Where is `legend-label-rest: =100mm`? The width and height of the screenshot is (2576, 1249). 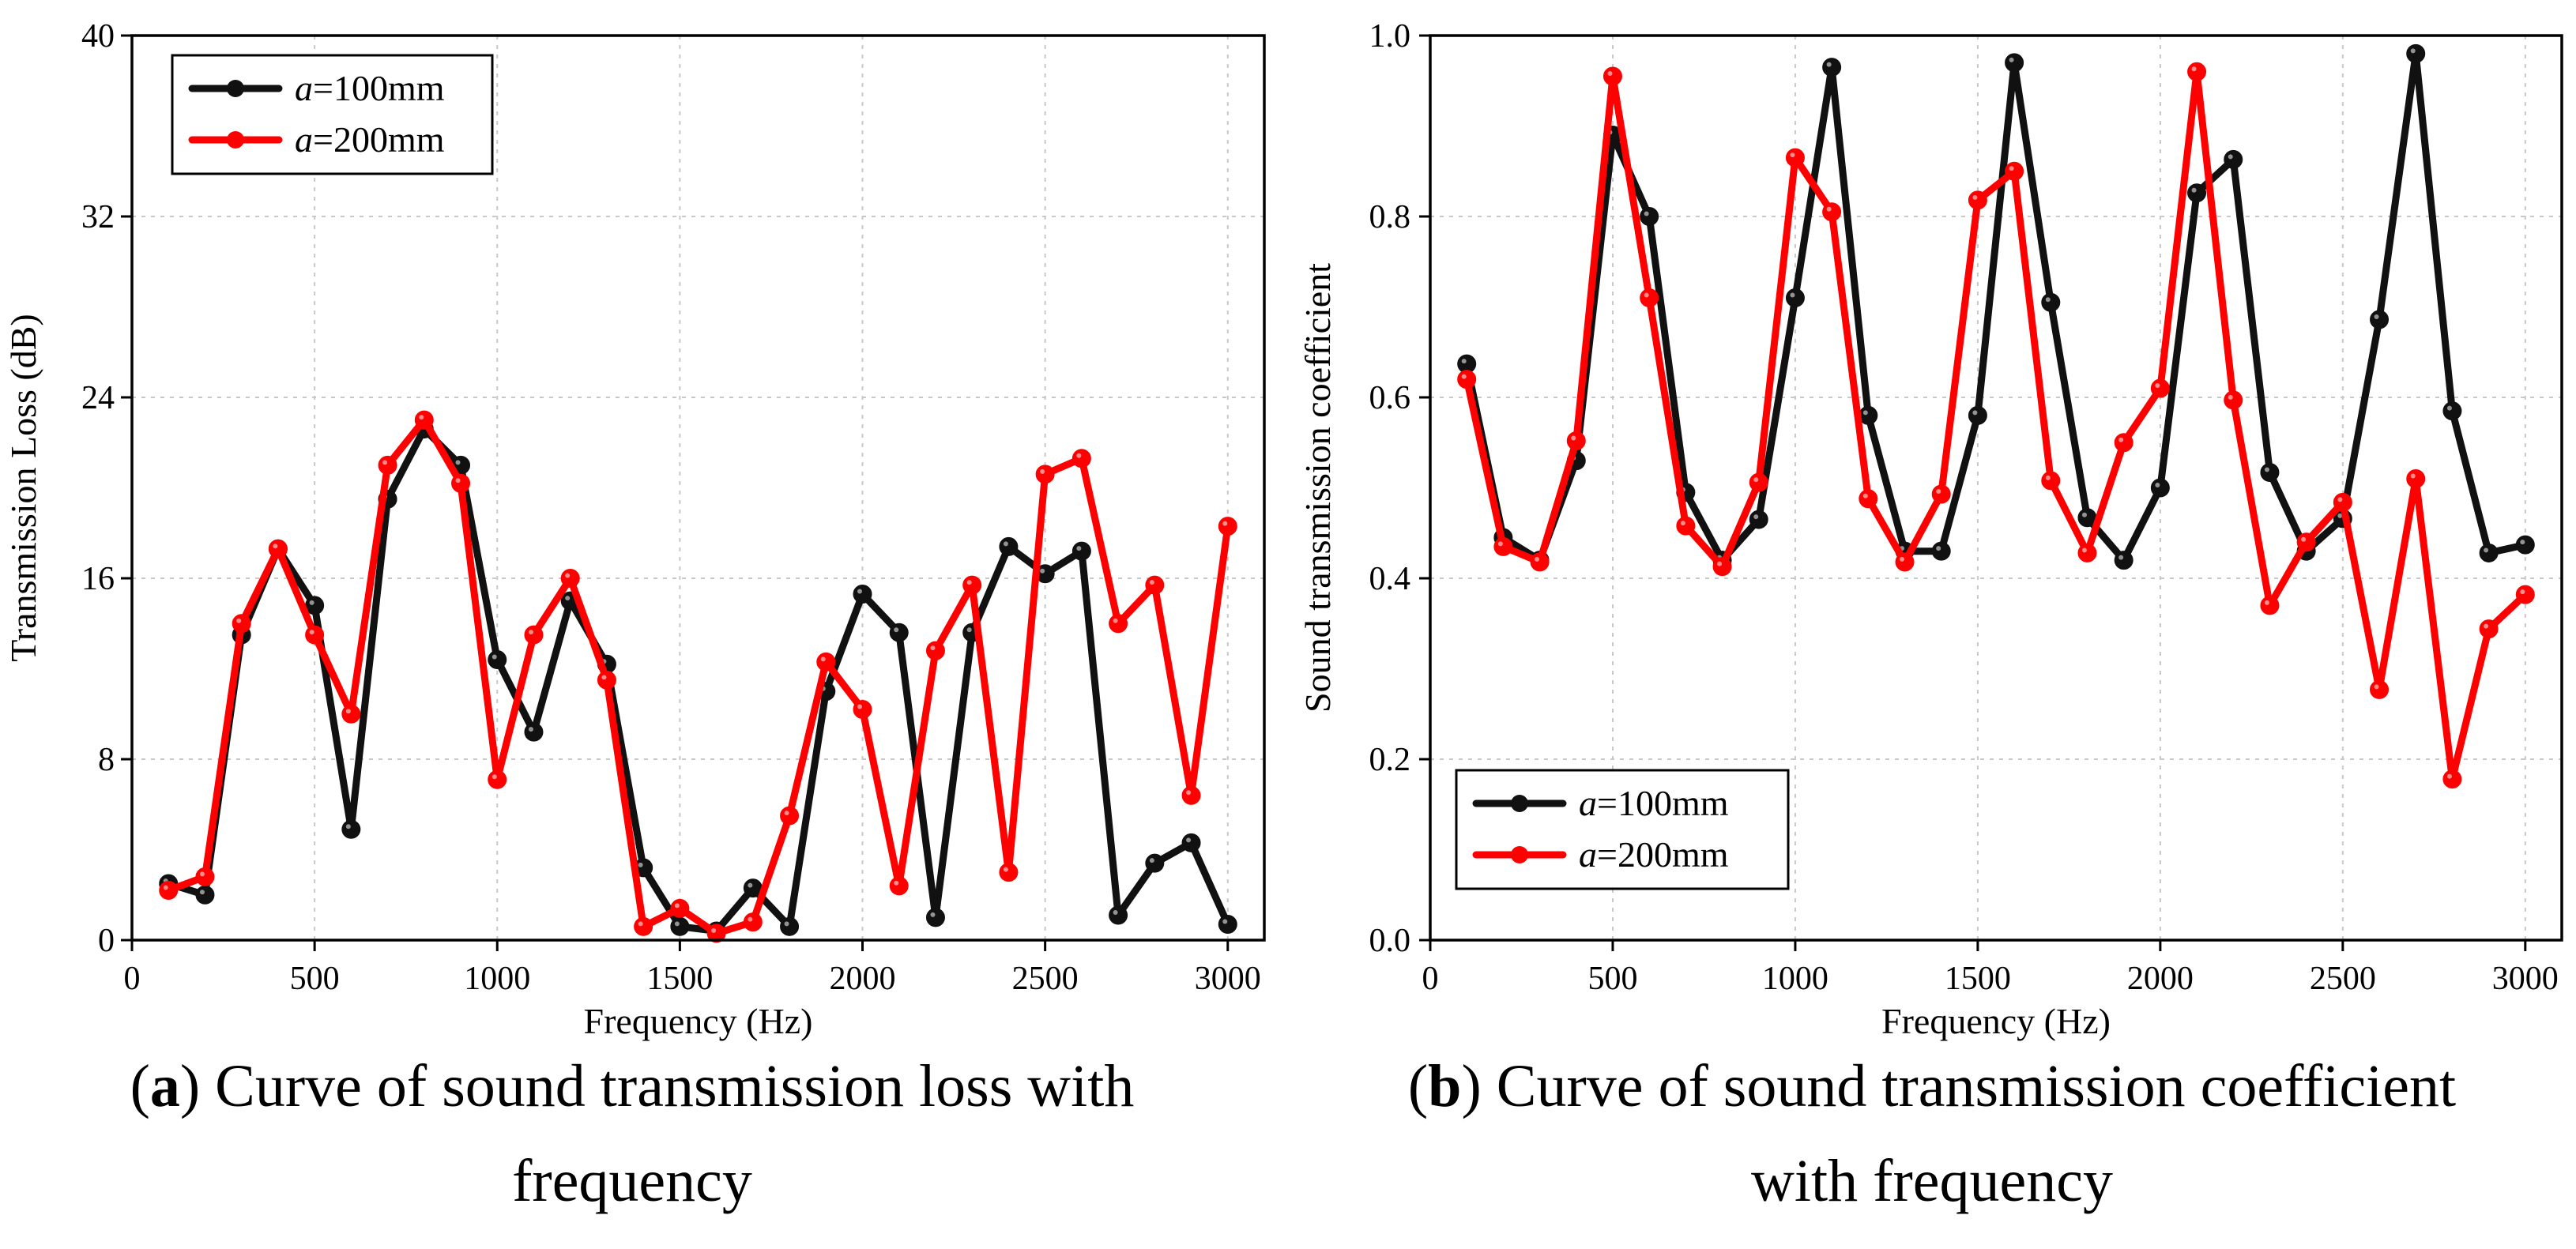
legend-label-rest: =100mm is located at coordinates (379, 88).